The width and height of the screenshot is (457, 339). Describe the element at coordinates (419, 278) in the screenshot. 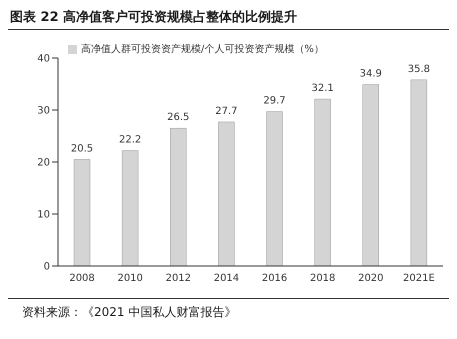

I see `x-tick-label: 2021E` at that location.